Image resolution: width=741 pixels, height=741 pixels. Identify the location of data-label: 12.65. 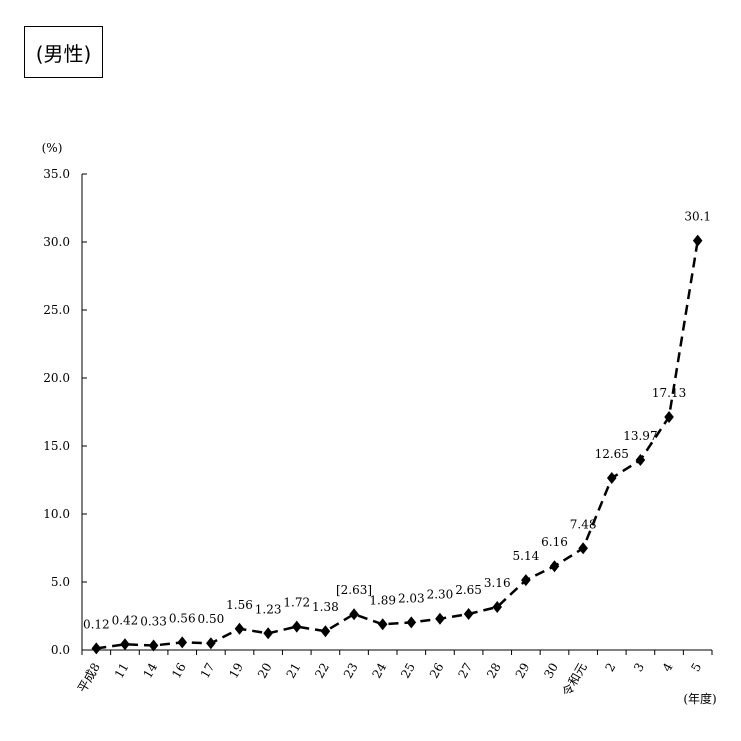
(612, 454).